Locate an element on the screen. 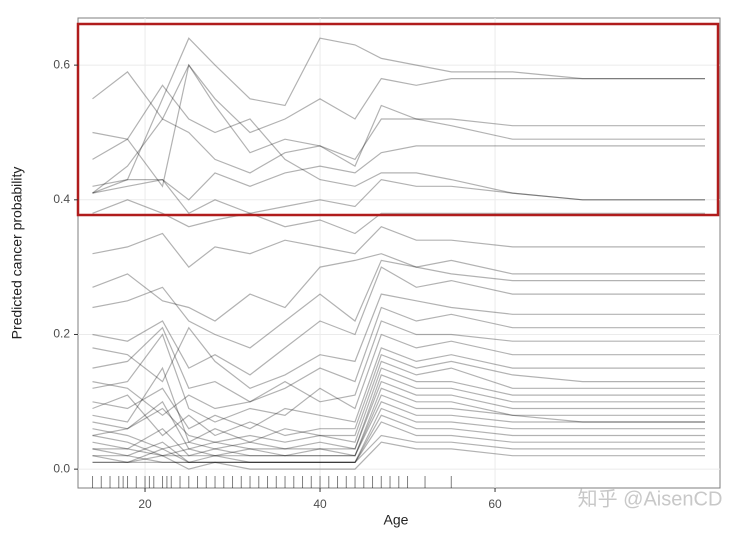  y-axis-title: Predicted cancer probability is located at coordinates (17, 253).